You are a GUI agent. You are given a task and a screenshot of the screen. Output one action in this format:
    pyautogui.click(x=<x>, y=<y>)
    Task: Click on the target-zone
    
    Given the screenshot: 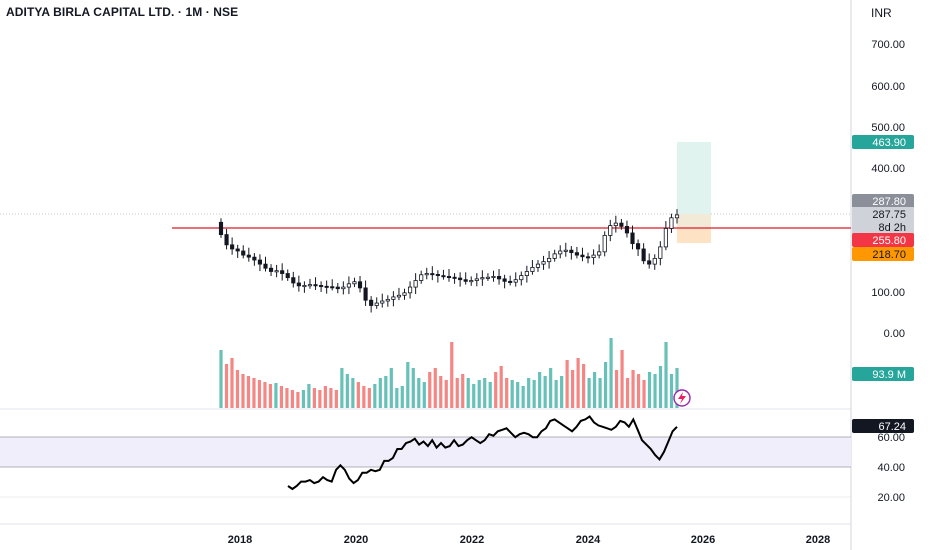 What is the action you would take?
    pyautogui.click(x=694, y=185)
    